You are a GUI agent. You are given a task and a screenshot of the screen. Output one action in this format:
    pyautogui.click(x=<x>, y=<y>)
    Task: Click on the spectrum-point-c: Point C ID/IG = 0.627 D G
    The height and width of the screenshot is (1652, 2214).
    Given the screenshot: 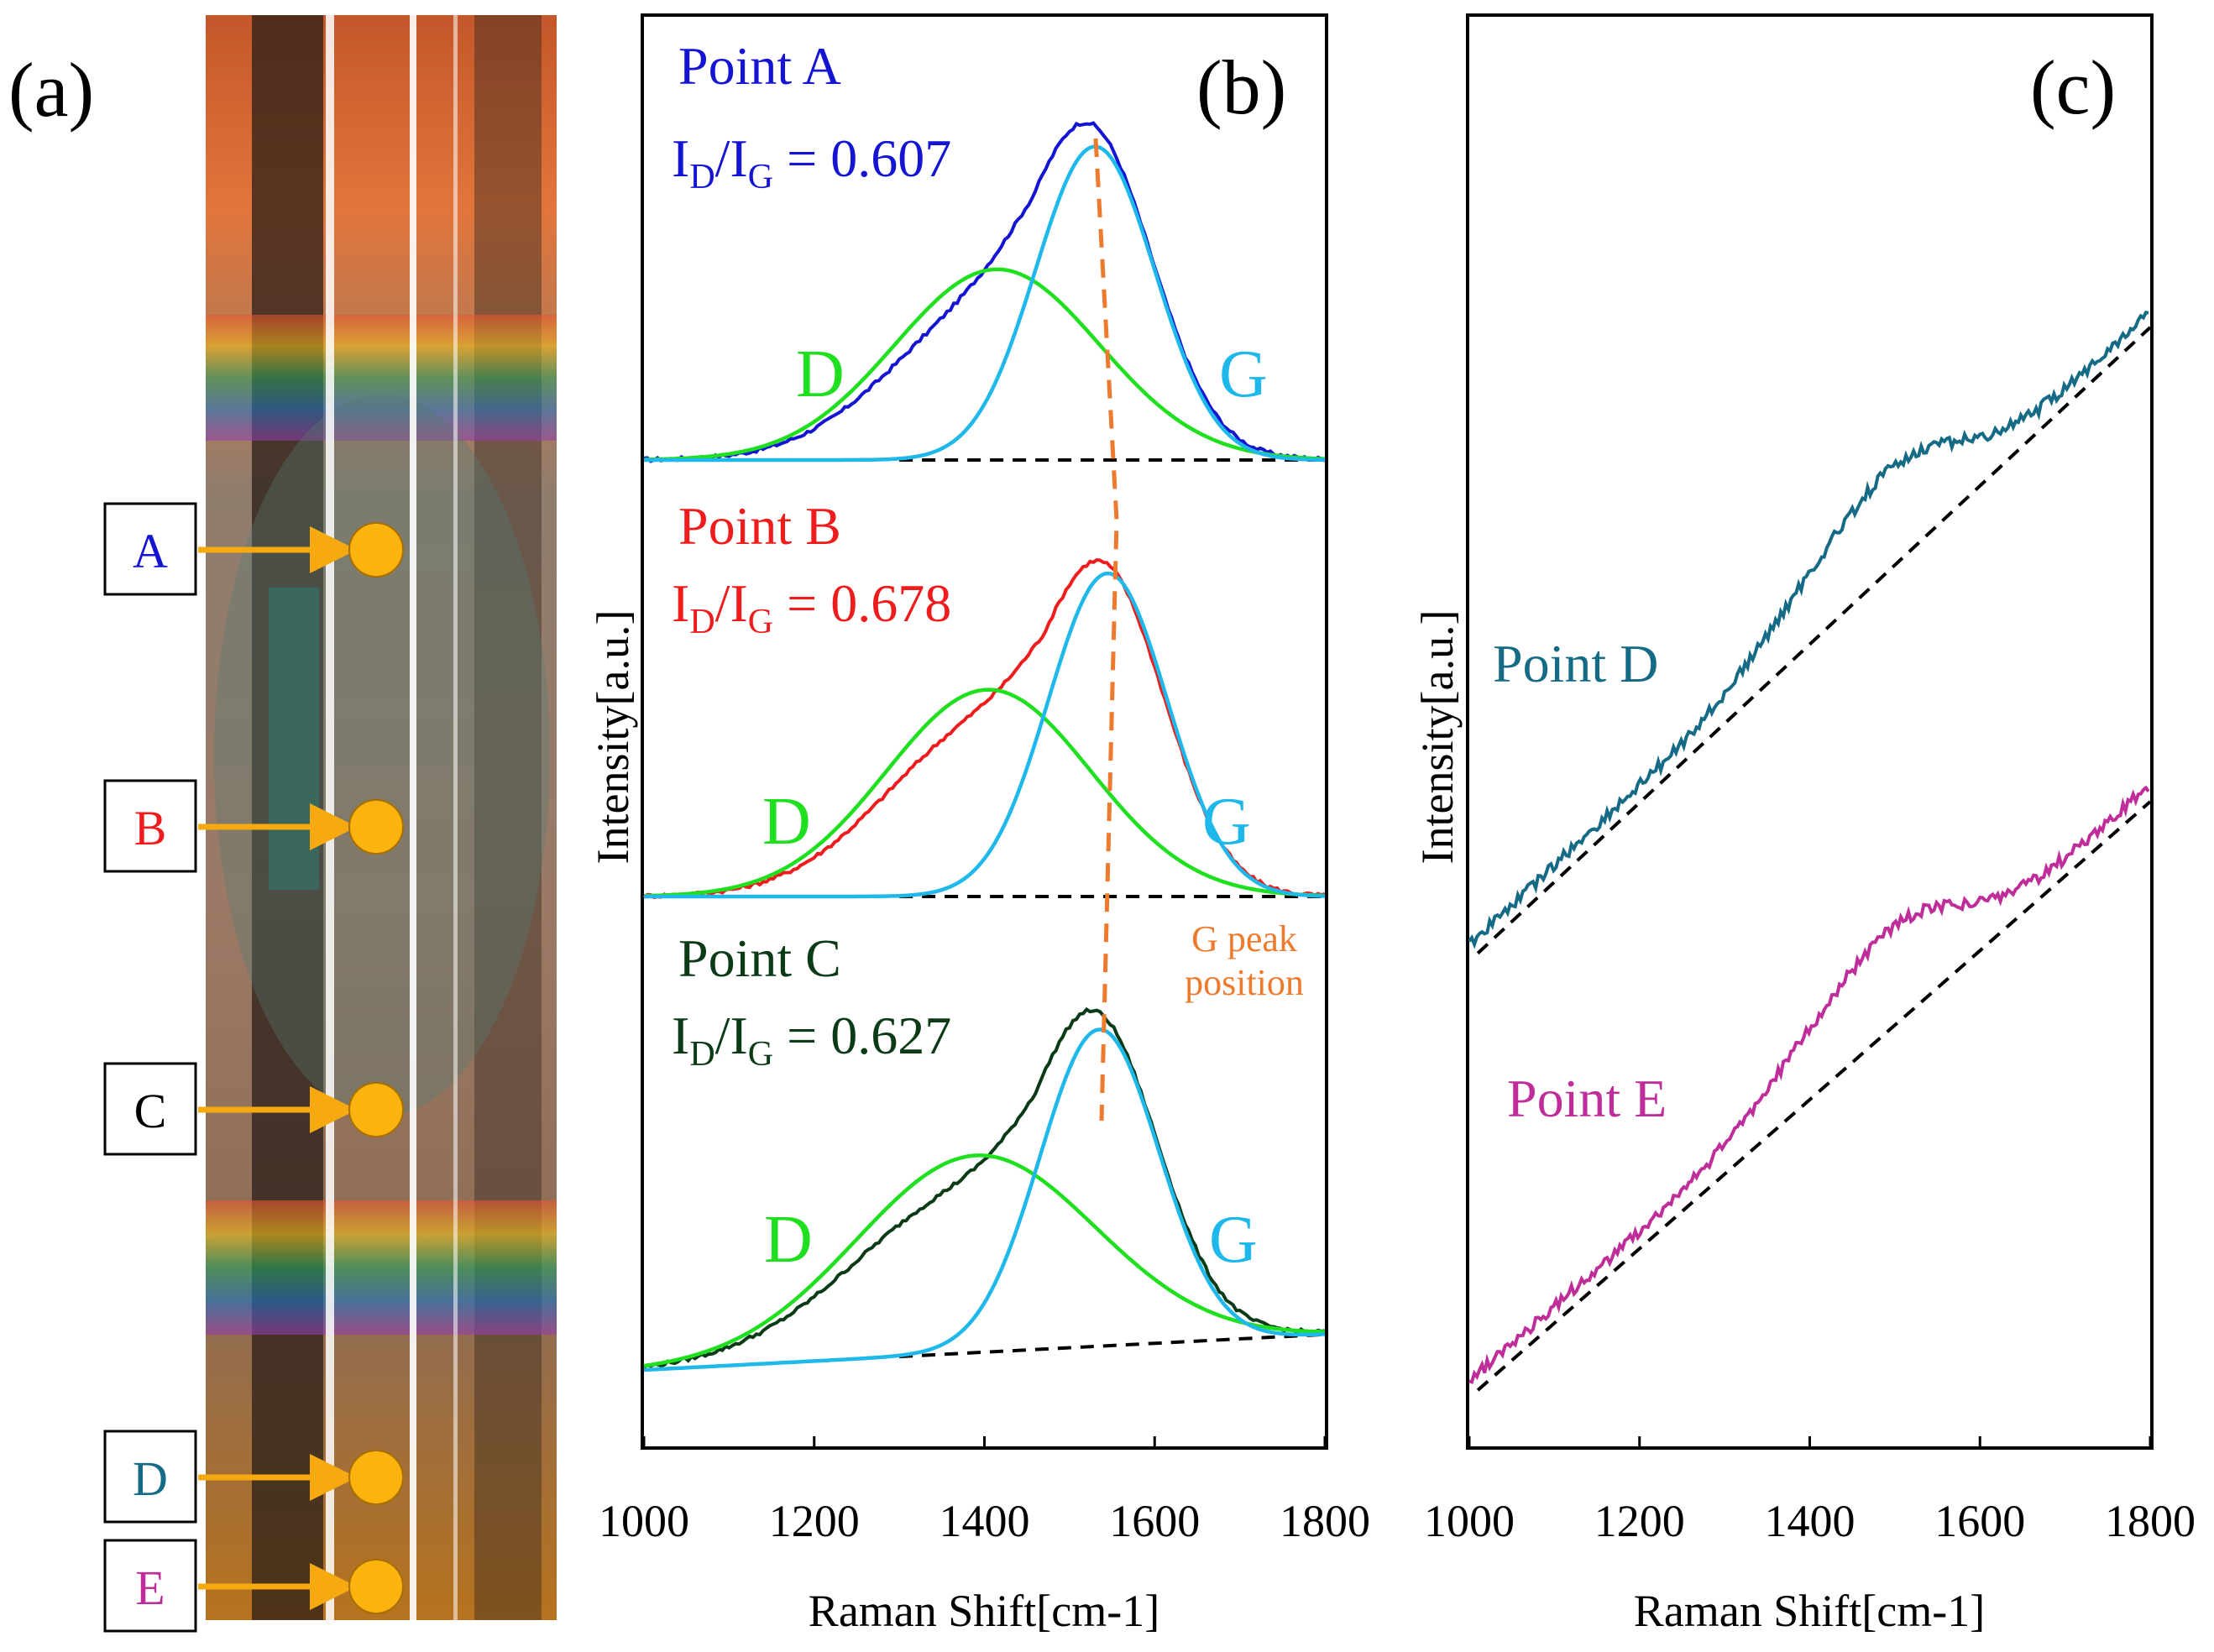 What is the action you would take?
    pyautogui.click(x=984, y=1150)
    